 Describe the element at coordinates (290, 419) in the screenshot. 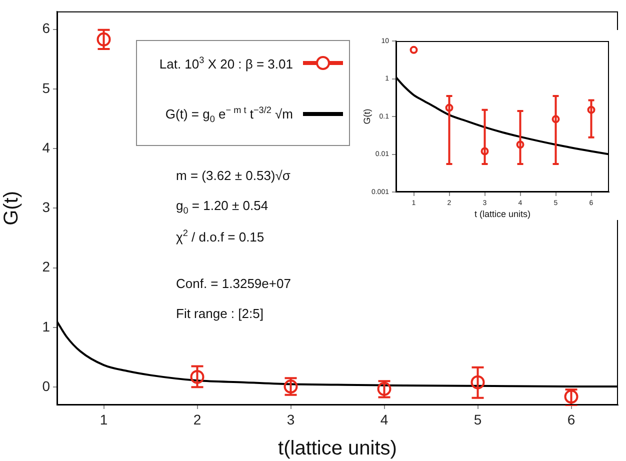

I see `x-tick-label: 3` at that location.